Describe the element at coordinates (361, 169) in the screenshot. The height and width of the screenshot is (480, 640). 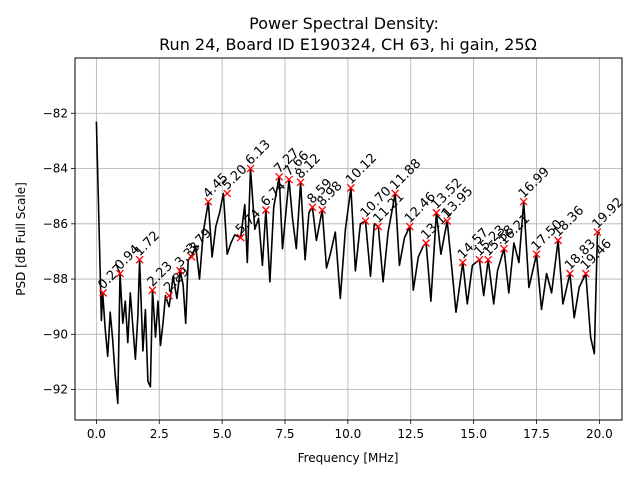
I see `peak-label: 10.12` at that location.